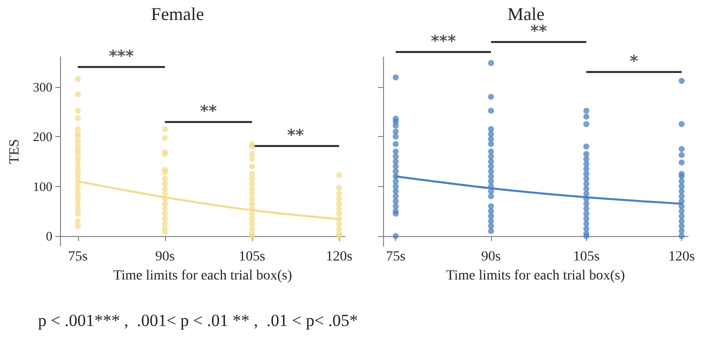 The width and height of the screenshot is (702, 347). What do you see at coordinates (121, 56) in the screenshot?
I see `annotation: ***` at bounding box center [121, 56].